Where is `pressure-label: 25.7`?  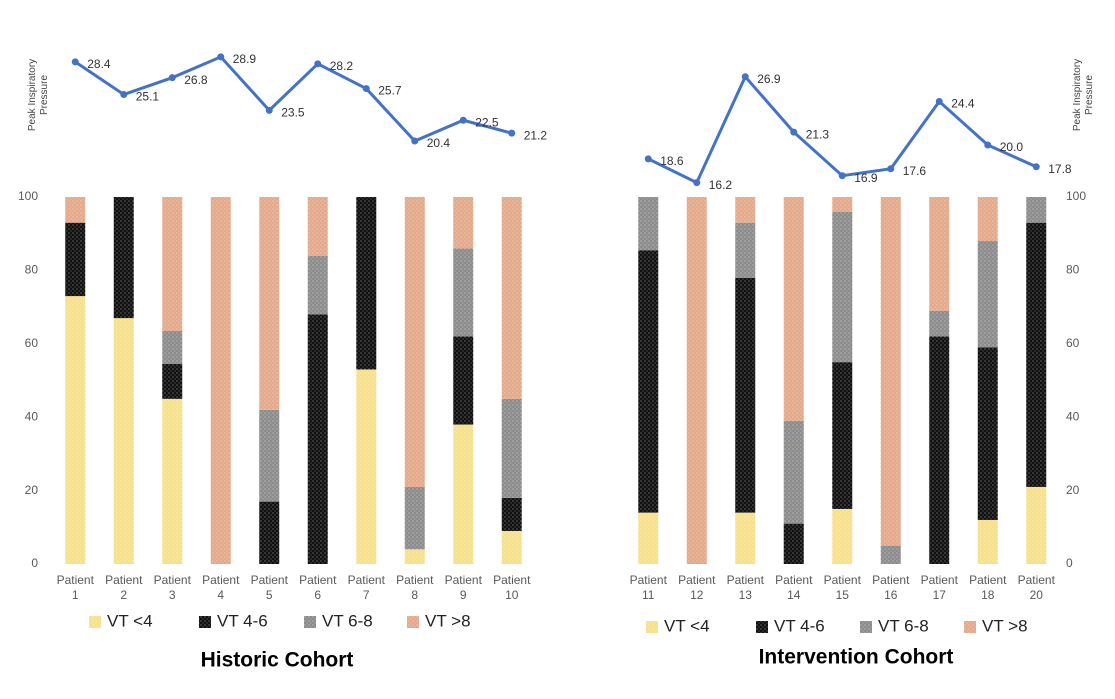 pressure-label: 25.7 is located at coordinates (390, 91).